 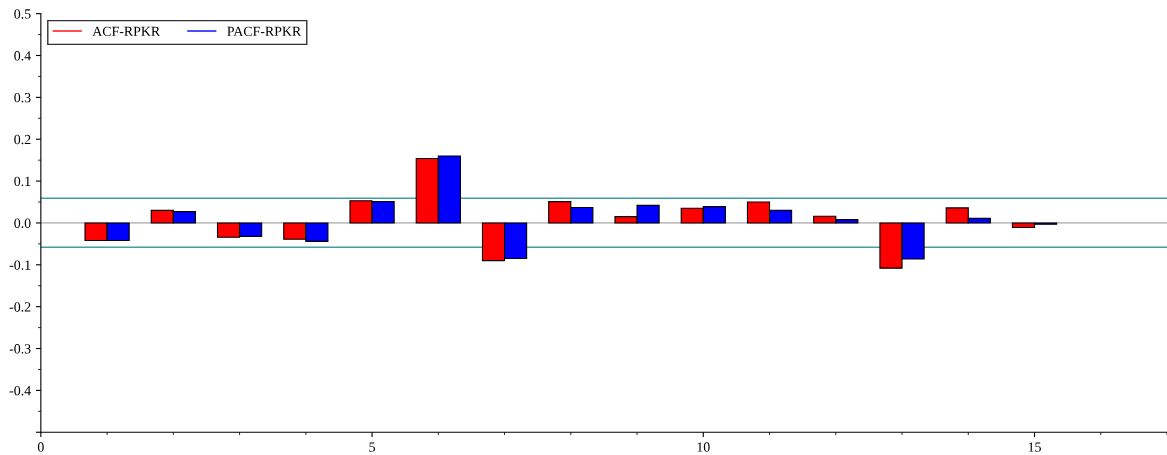 What do you see at coordinates (20, 307) in the screenshot?
I see `y-tick-label: -0.2` at bounding box center [20, 307].